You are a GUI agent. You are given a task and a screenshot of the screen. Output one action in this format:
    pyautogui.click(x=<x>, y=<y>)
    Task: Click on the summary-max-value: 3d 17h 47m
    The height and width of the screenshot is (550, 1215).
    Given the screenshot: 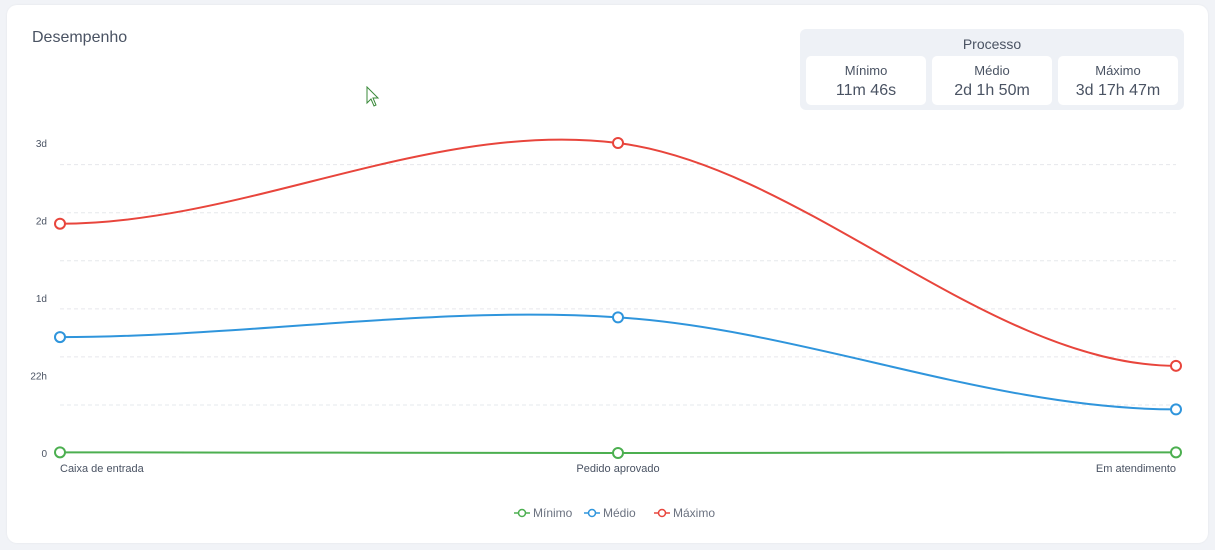 What is the action you would take?
    pyautogui.click(x=1118, y=90)
    